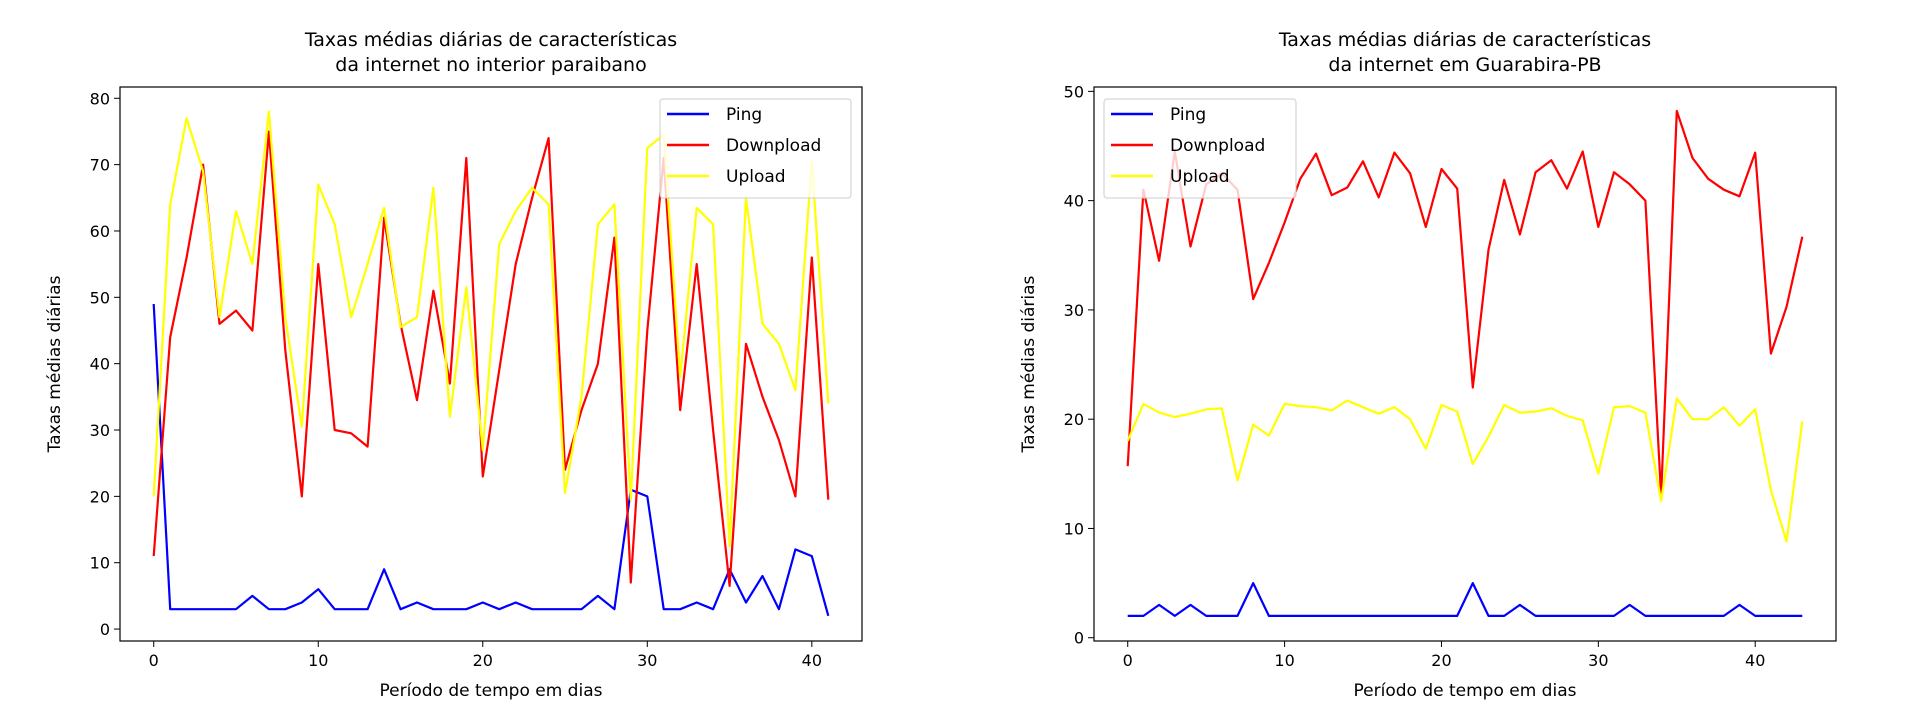 The width and height of the screenshot is (1920, 710). What do you see at coordinates (1465, 599) in the screenshot?
I see `series-line-ping` at bounding box center [1465, 599].